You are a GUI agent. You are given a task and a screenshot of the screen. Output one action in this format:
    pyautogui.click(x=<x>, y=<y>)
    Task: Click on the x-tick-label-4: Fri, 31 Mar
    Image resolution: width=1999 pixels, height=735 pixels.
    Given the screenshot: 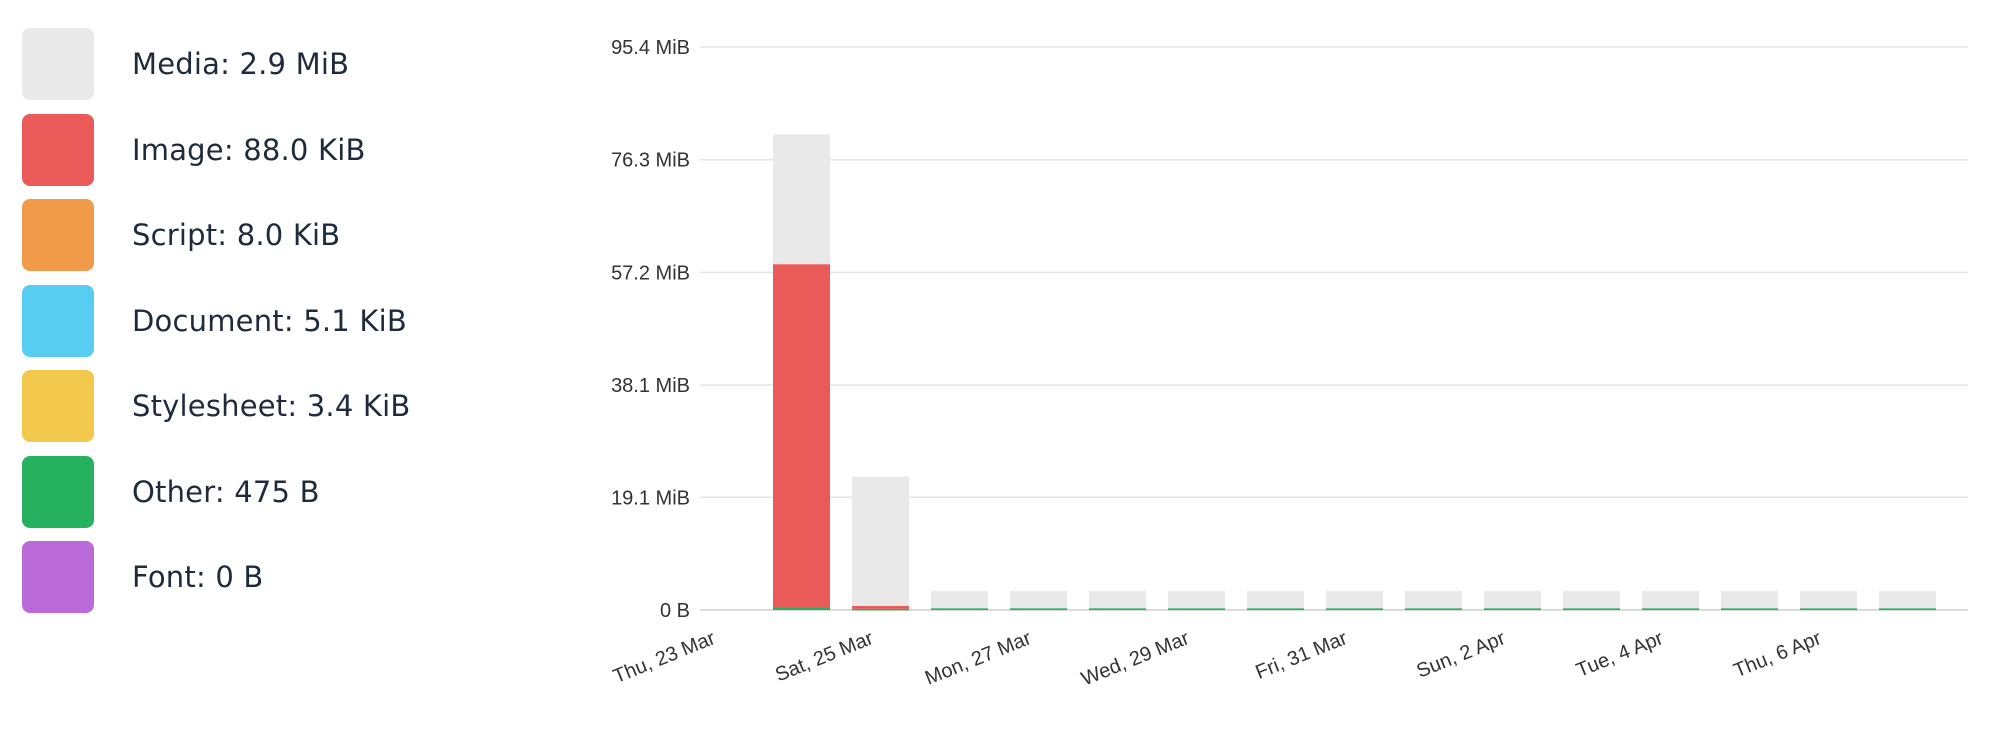 What is the action you would take?
    pyautogui.click(x=1301, y=655)
    